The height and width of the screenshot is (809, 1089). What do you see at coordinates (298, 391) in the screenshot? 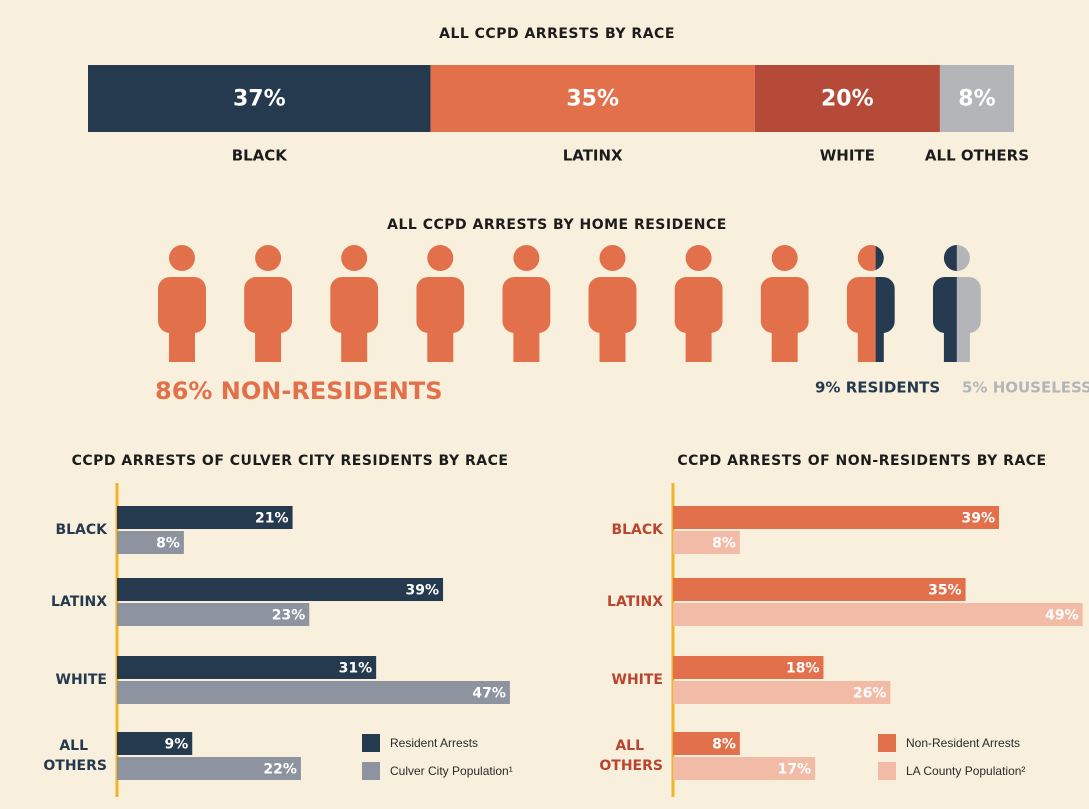
I see `residence-label: 86% NON-RESIDENTS` at bounding box center [298, 391].